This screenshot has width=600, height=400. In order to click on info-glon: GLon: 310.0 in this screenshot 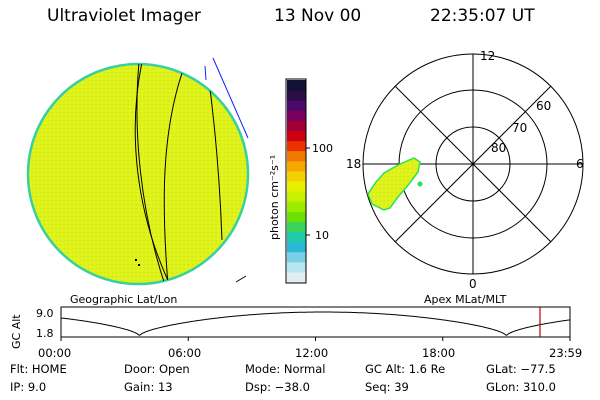, I will do `click(521, 387)`.